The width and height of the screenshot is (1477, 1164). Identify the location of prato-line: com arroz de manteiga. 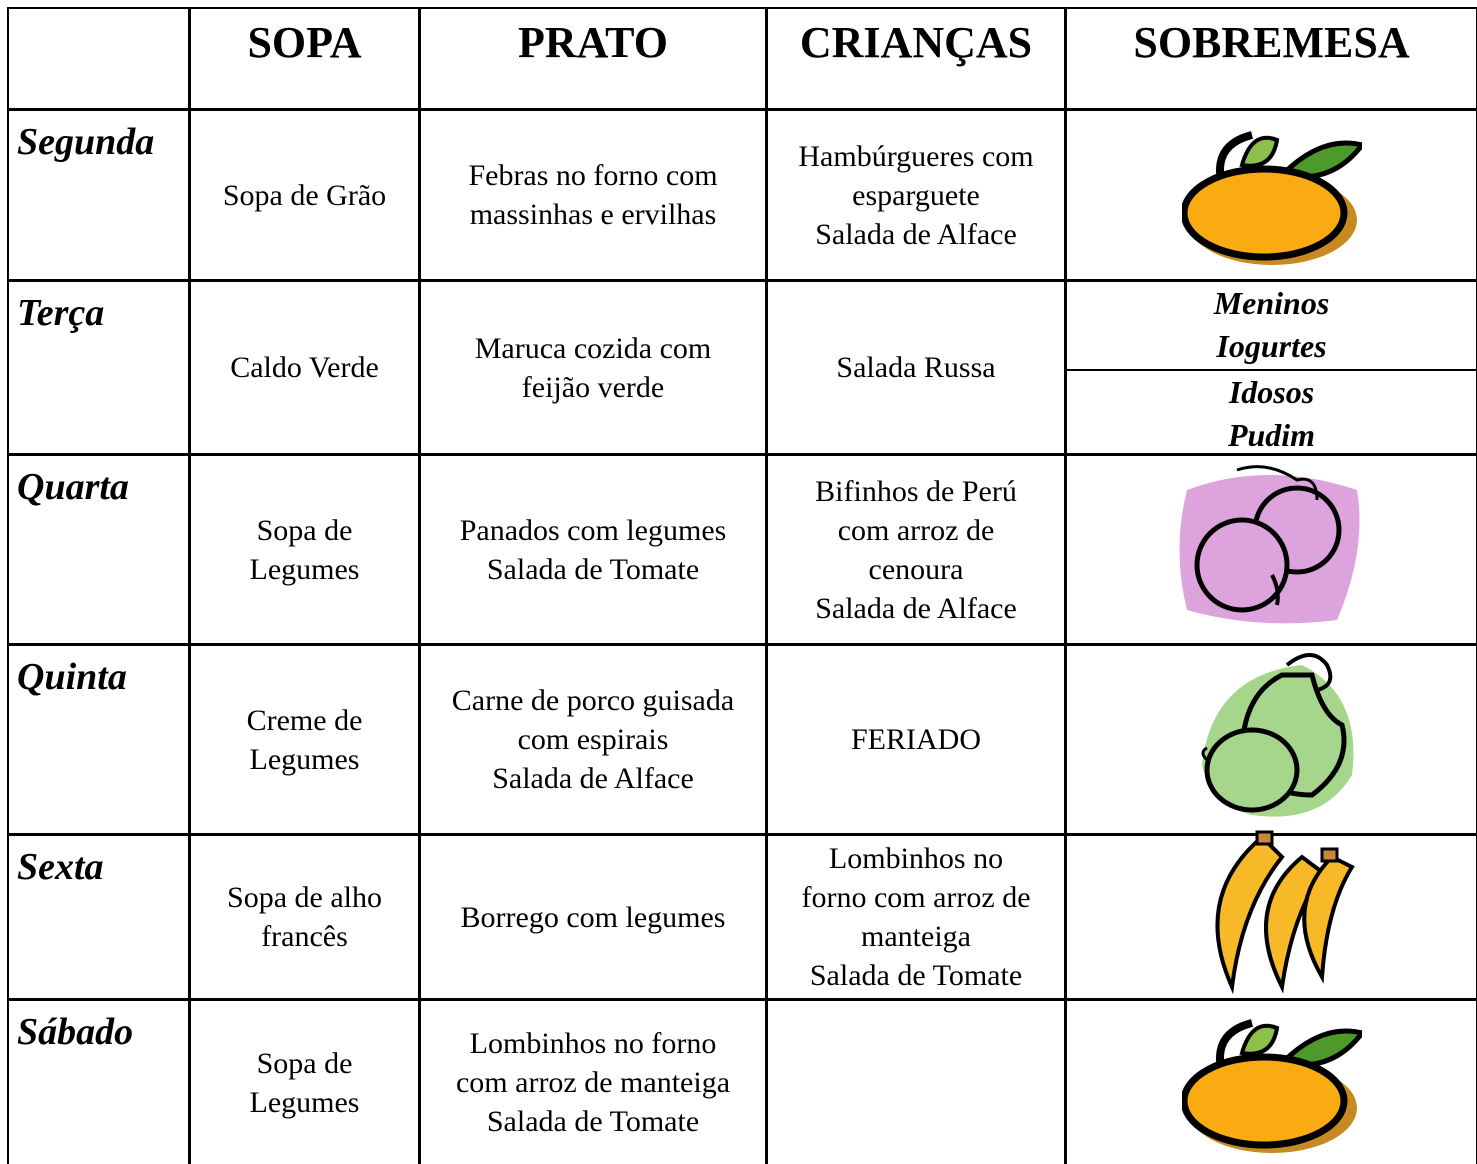
(593, 1082).